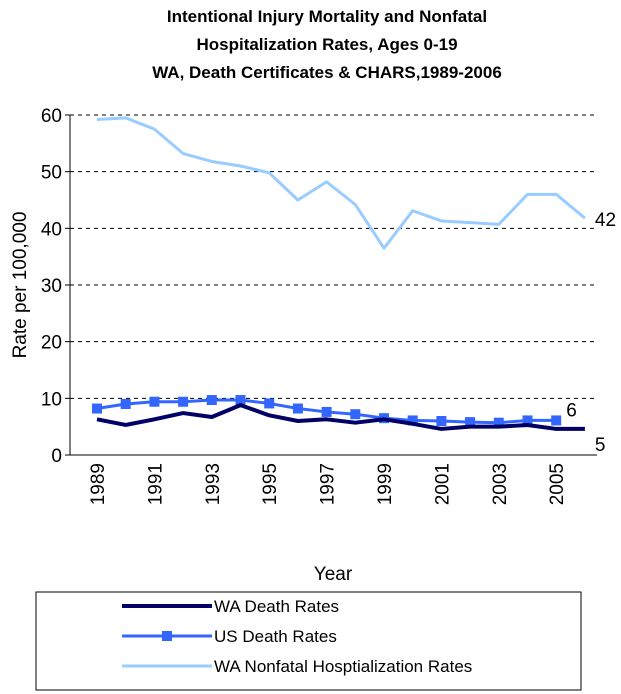  What do you see at coordinates (328, 484) in the screenshot?
I see `x-tick-label: 1997` at bounding box center [328, 484].